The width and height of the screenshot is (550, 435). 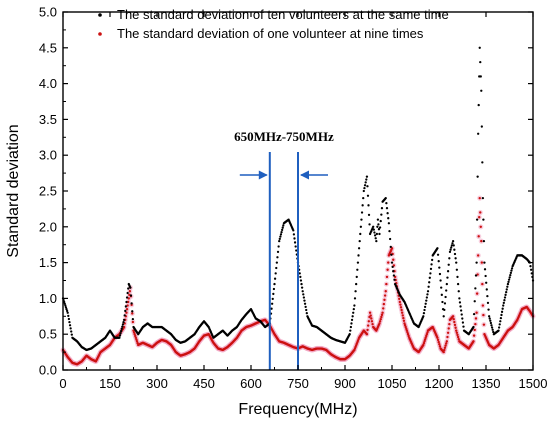 What do you see at coordinates (48, 83) in the screenshot?
I see `y-tick-label: 4.0` at bounding box center [48, 83].